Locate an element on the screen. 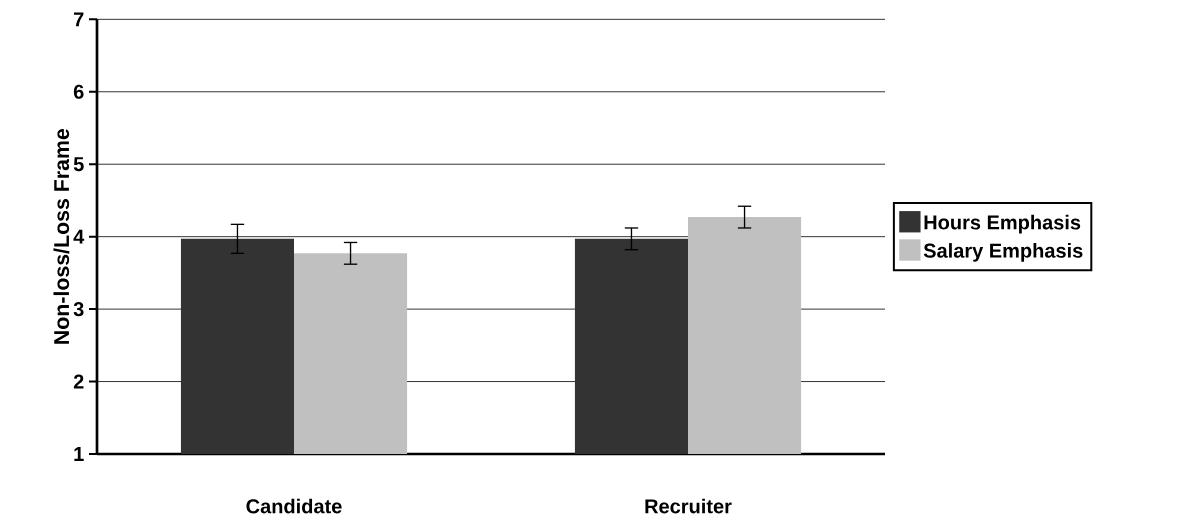 The height and width of the screenshot is (521, 1199). y-tick-label: 4 is located at coordinates (79, 236).